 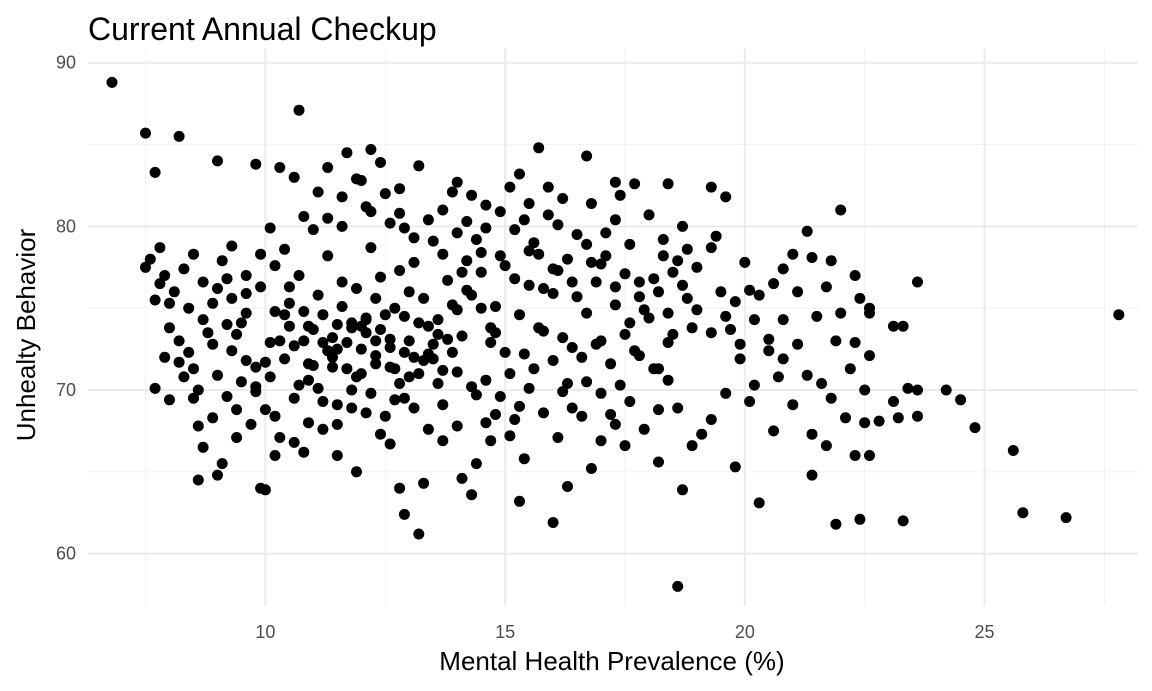 What do you see at coordinates (505, 632) in the screenshot?
I see `x-tick-label: 15` at bounding box center [505, 632].